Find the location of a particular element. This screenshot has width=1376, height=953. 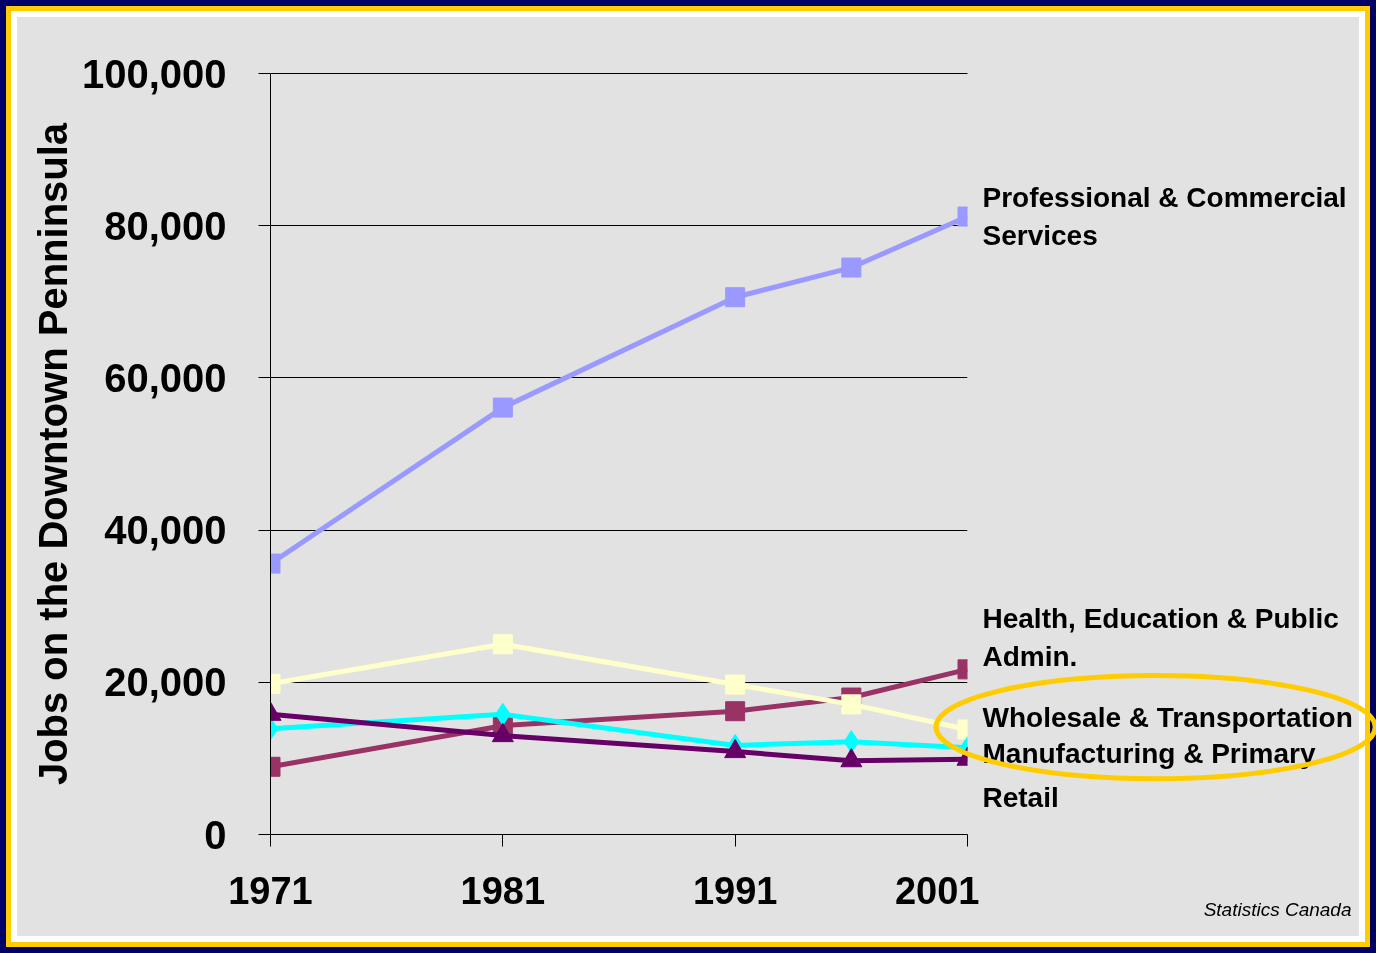

series-label: Manufacturing & Primary is located at coordinates (1149, 753).